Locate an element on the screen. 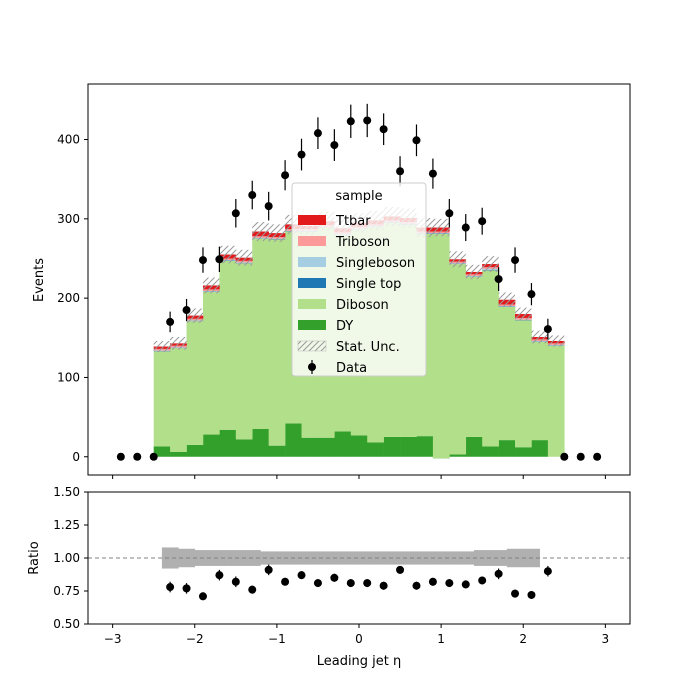 Image resolution: width=700 pixels, height=700 pixels. x-tick-label: −2 is located at coordinates (195, 639).